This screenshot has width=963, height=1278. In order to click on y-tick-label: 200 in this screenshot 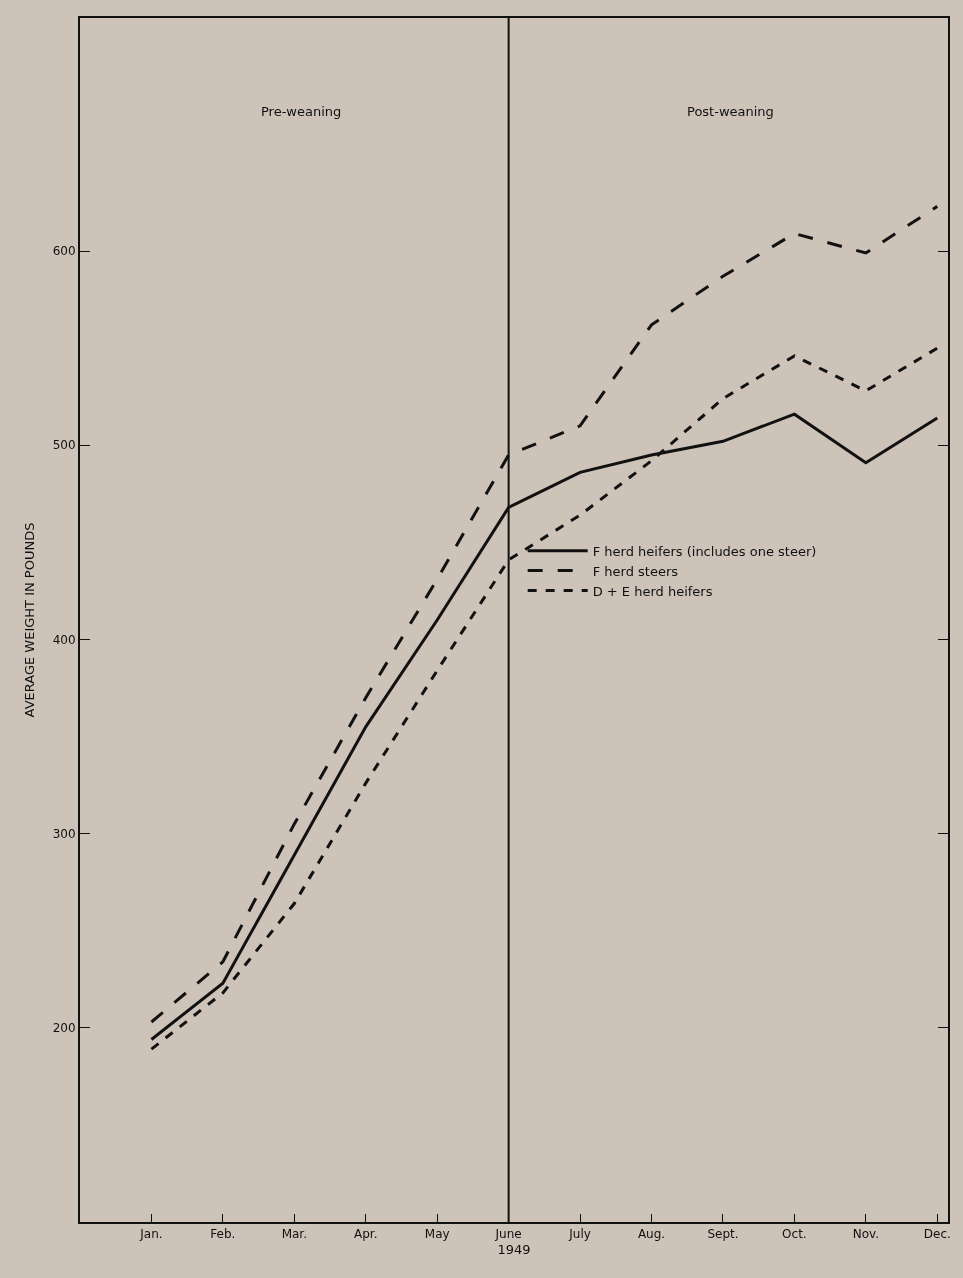, I will do `click(64, 1028)`.